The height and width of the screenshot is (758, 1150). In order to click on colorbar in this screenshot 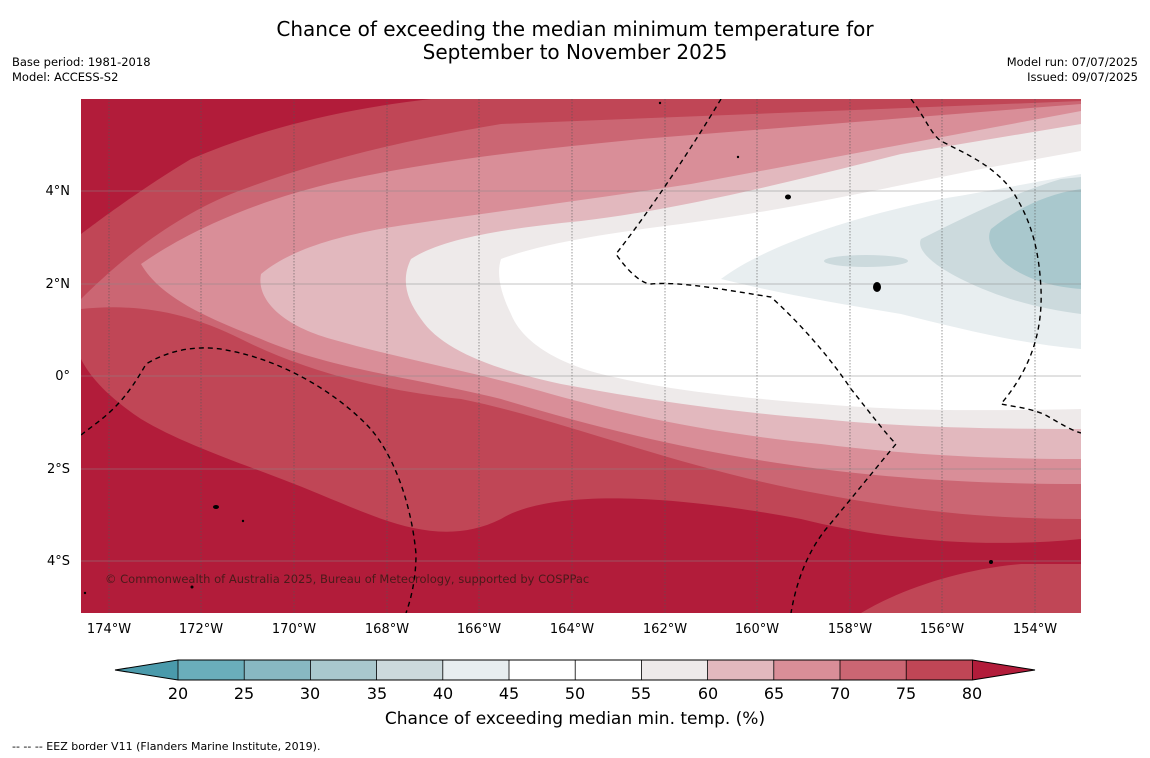, I will do `click(575, 670)`.